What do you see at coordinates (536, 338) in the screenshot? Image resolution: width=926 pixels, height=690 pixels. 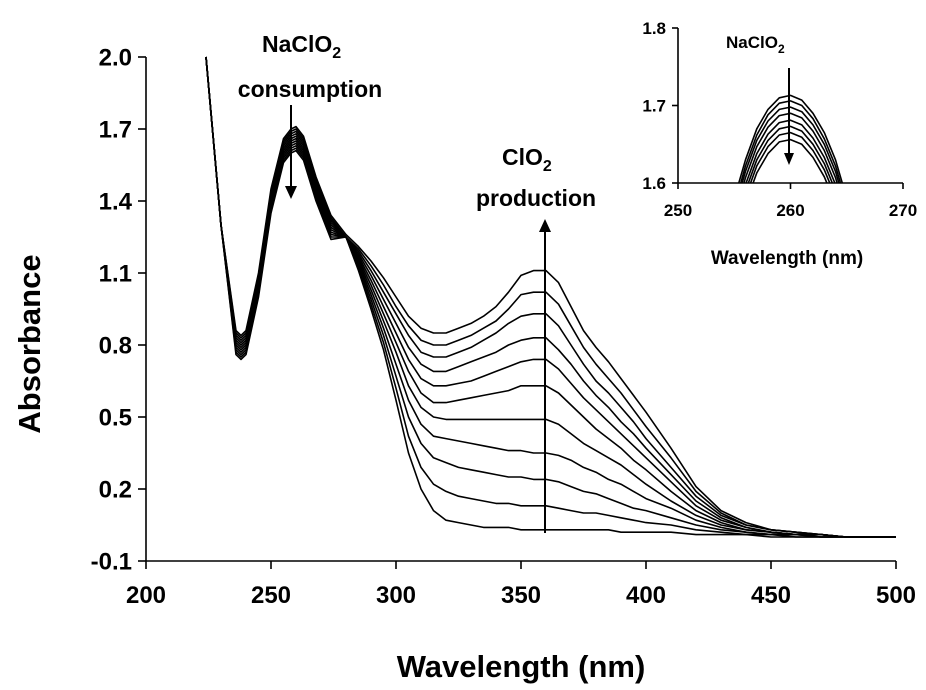 I see `production-annotation: ClO2 production` at bounding box center [536, 338].